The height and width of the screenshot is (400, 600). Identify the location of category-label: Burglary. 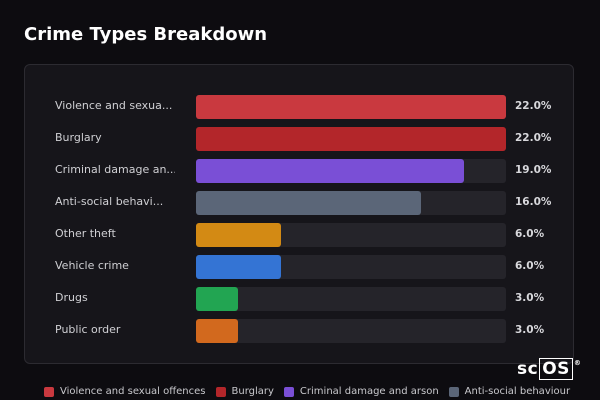
(78, 137).